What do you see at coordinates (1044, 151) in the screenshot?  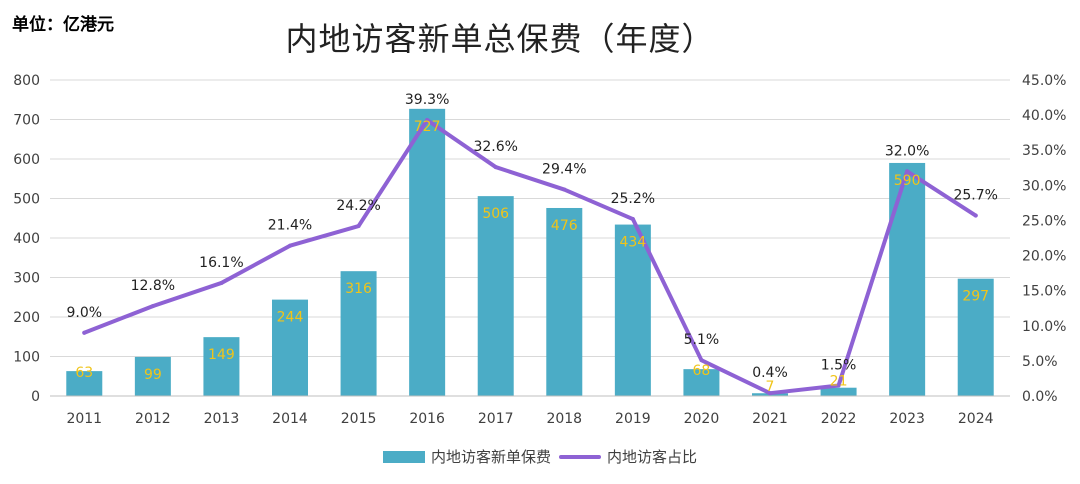 I see `y-right-tick-label: 35.0%` at bounding box center [1044, 151].